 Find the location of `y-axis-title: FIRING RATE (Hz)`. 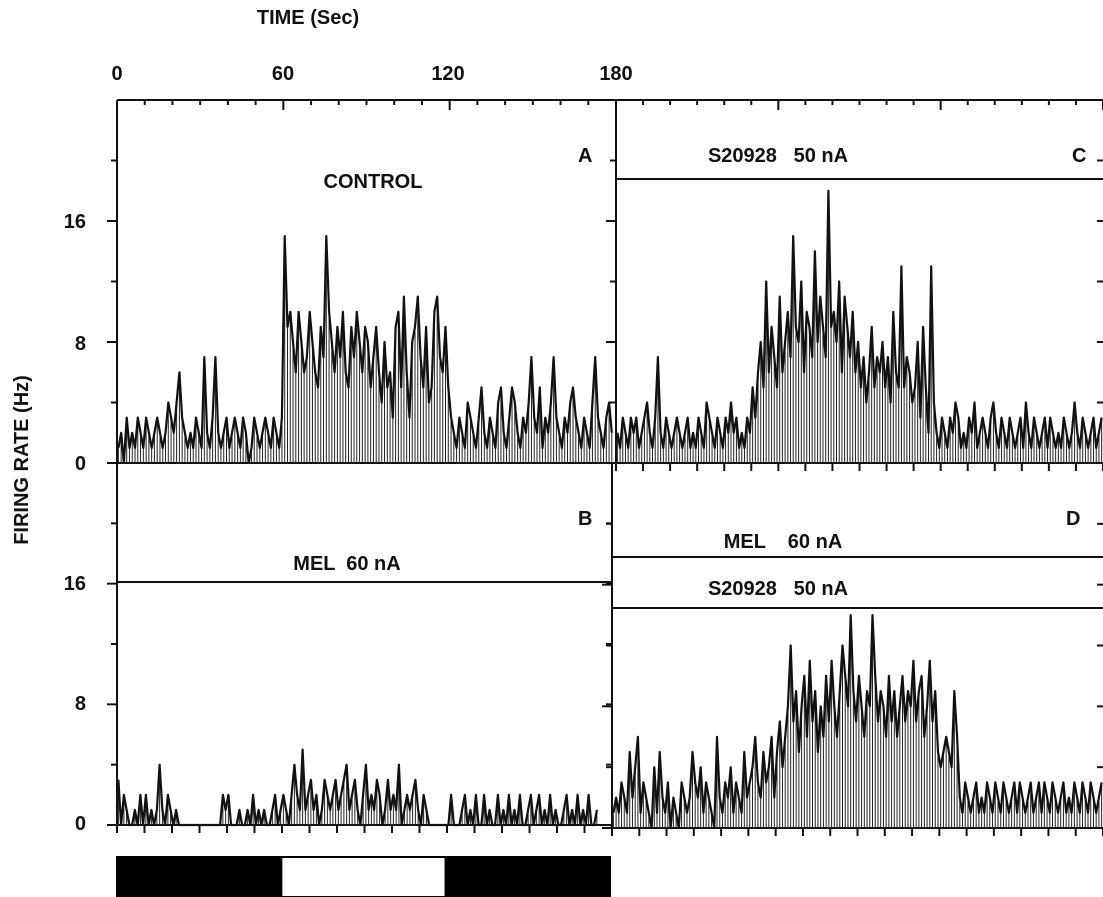

y-axis-title: FIRING RATE (Hz) is located at coordinates (22, 460).